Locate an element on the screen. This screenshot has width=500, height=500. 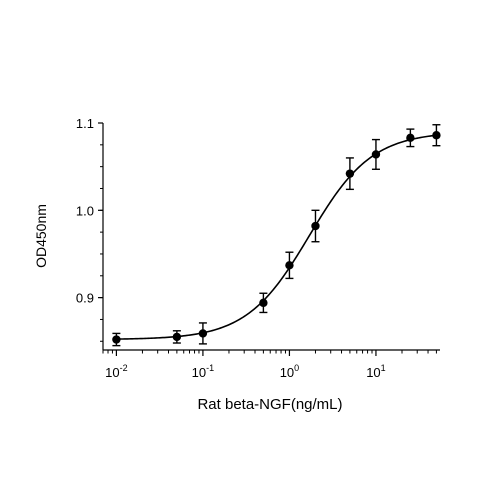
x-tick-label: 10⁻¹ is located at coordinates (203, 371).